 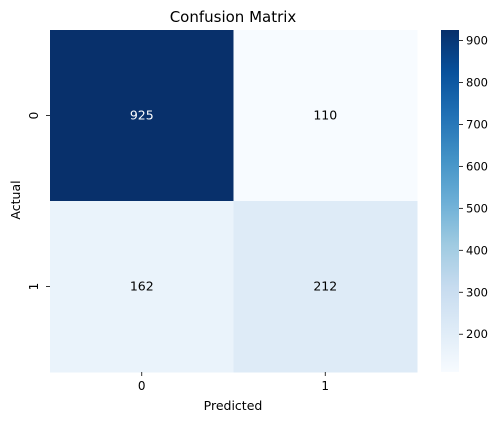 What do you see at coordinates (477, 208) in the screenshot?
I see `colorbar-tick-label: 500` at bounding box center [477, 208].